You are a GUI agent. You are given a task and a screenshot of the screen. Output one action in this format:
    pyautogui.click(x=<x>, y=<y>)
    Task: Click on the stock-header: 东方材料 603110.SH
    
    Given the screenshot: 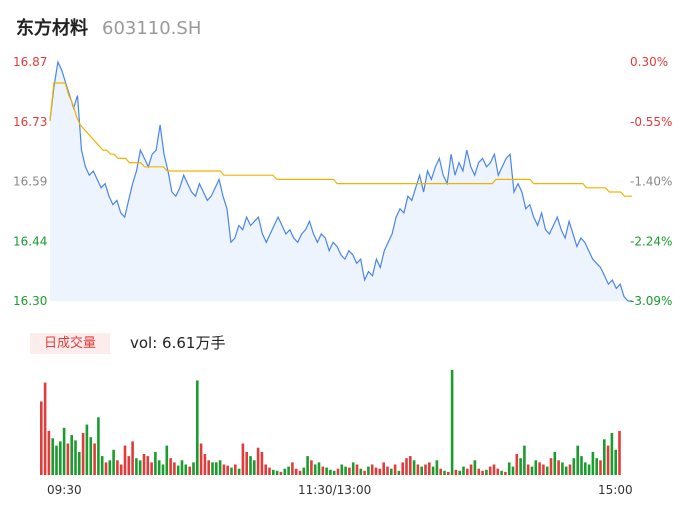 What is the action you would take?
    pyautogui.click(x=108, y=27)
    